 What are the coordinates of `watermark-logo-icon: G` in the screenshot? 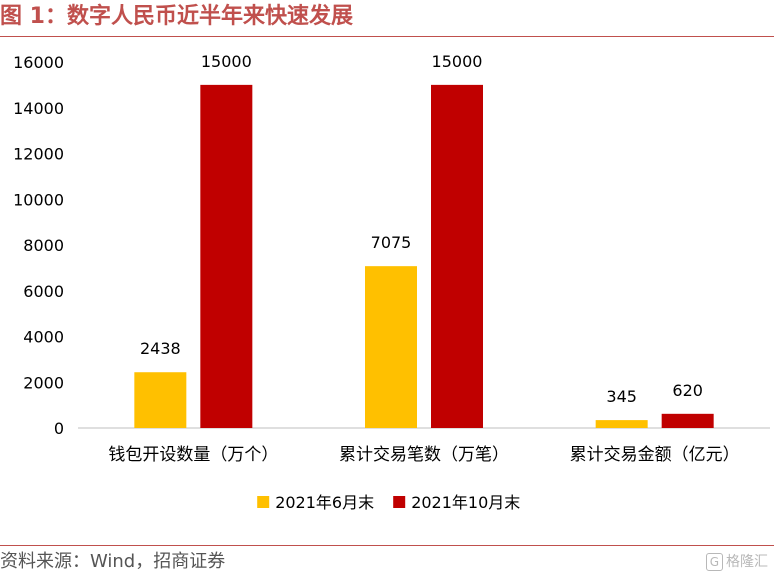 It's located at (714, 562).